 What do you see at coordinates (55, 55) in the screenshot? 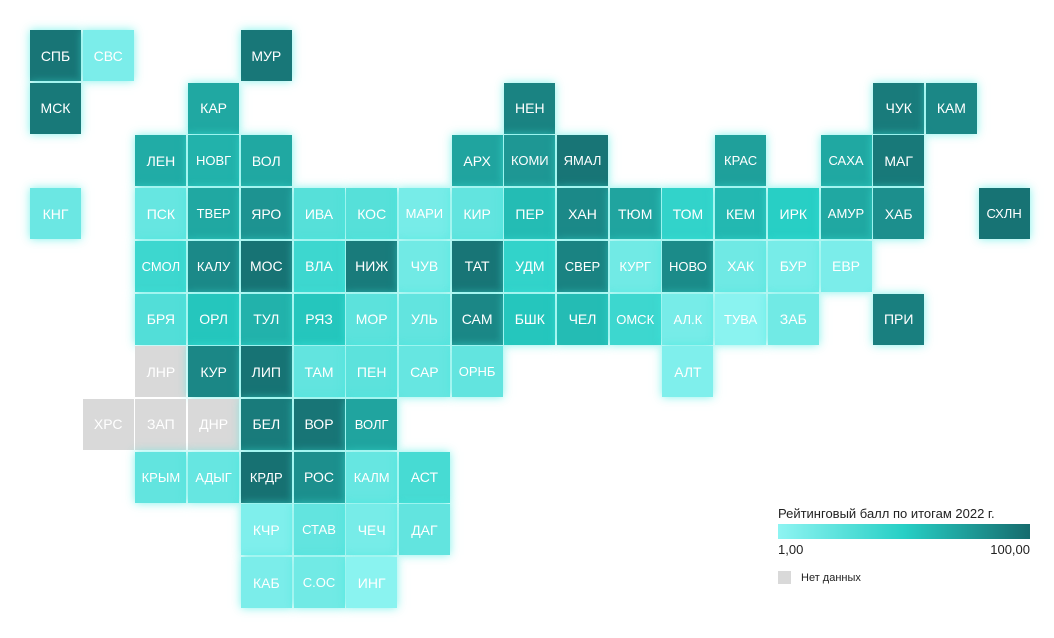
I see `region-tile: СПБ` at bounding box center [55, 55].